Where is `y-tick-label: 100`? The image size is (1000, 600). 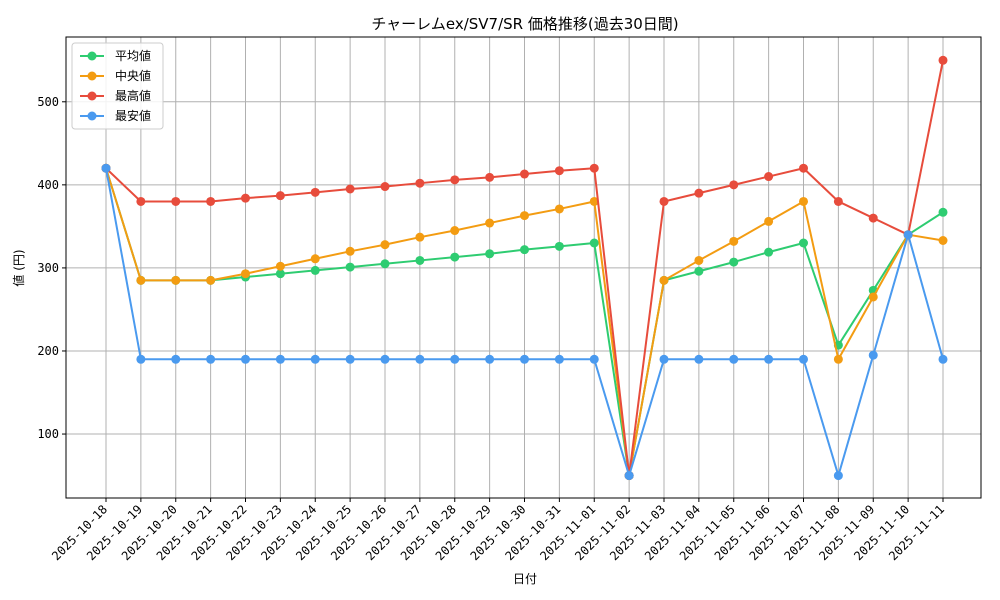
y-tick-label: 100 is located at coordinates (48, 434).